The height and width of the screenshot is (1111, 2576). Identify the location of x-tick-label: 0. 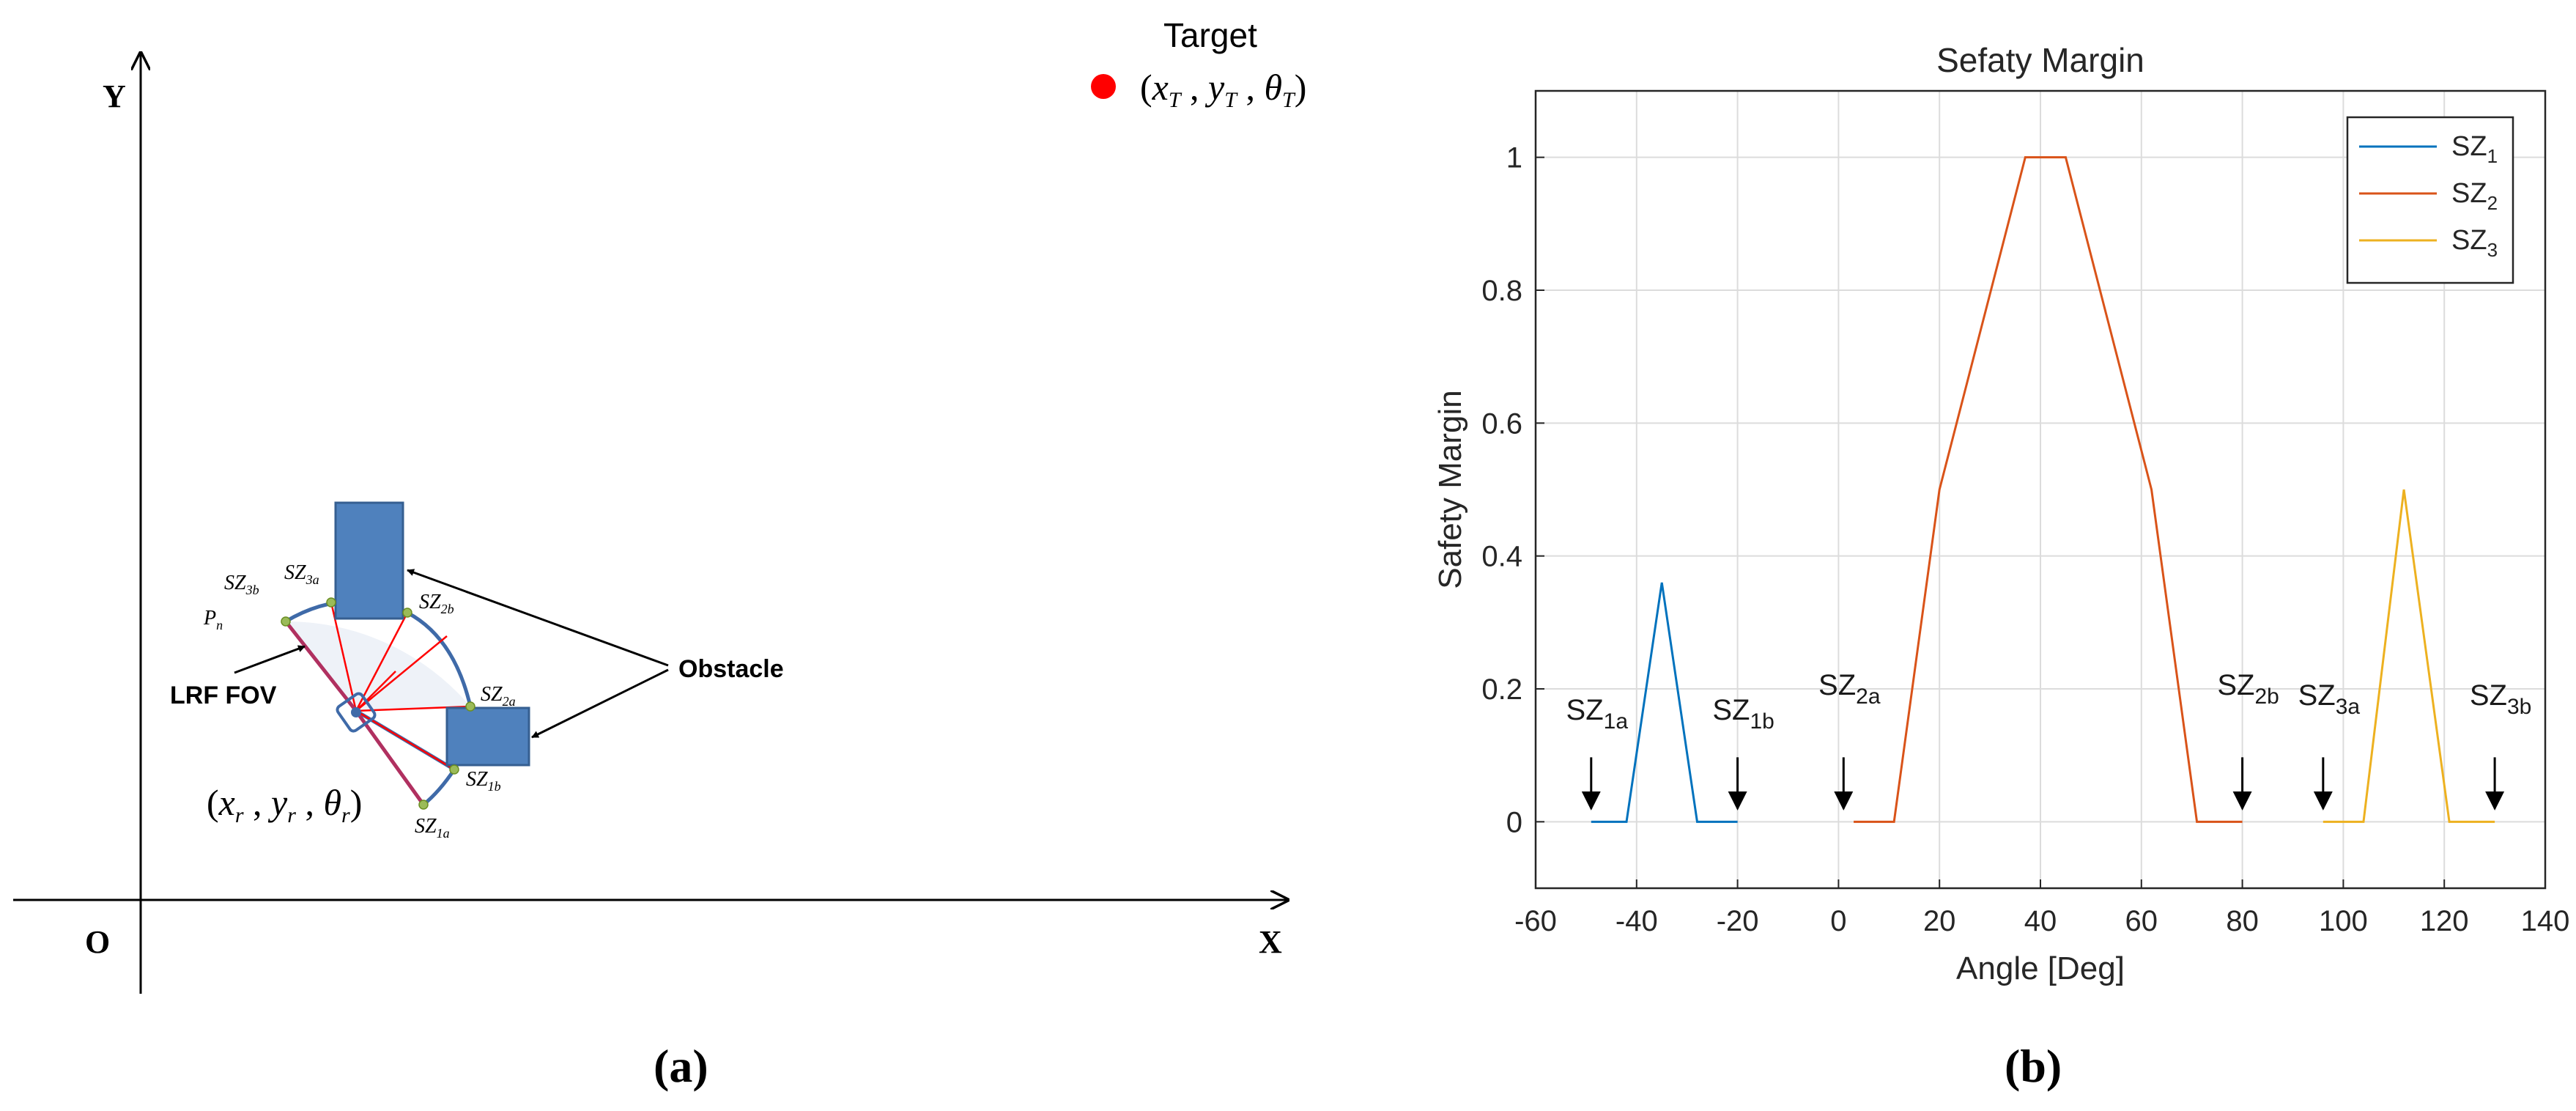
(1838, 921).